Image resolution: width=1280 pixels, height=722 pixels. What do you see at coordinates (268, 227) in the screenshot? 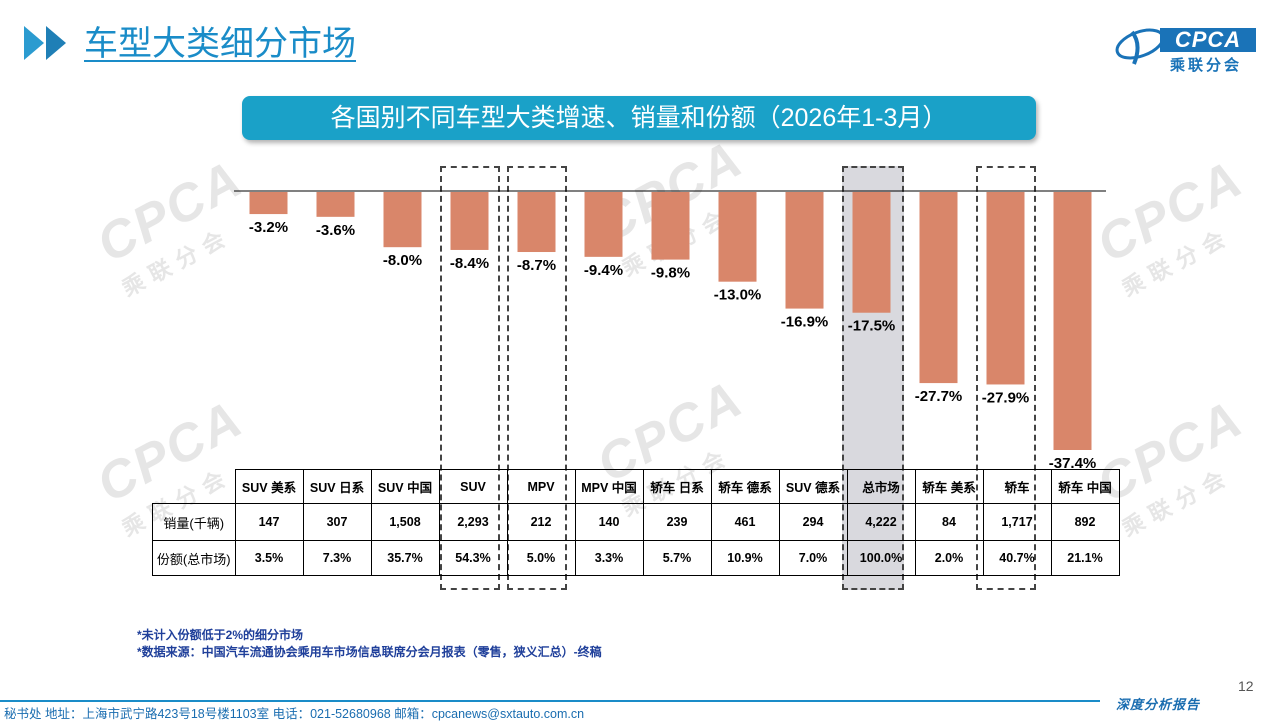
I see `data-label: -3.2%` at bounding box center [268, 227].